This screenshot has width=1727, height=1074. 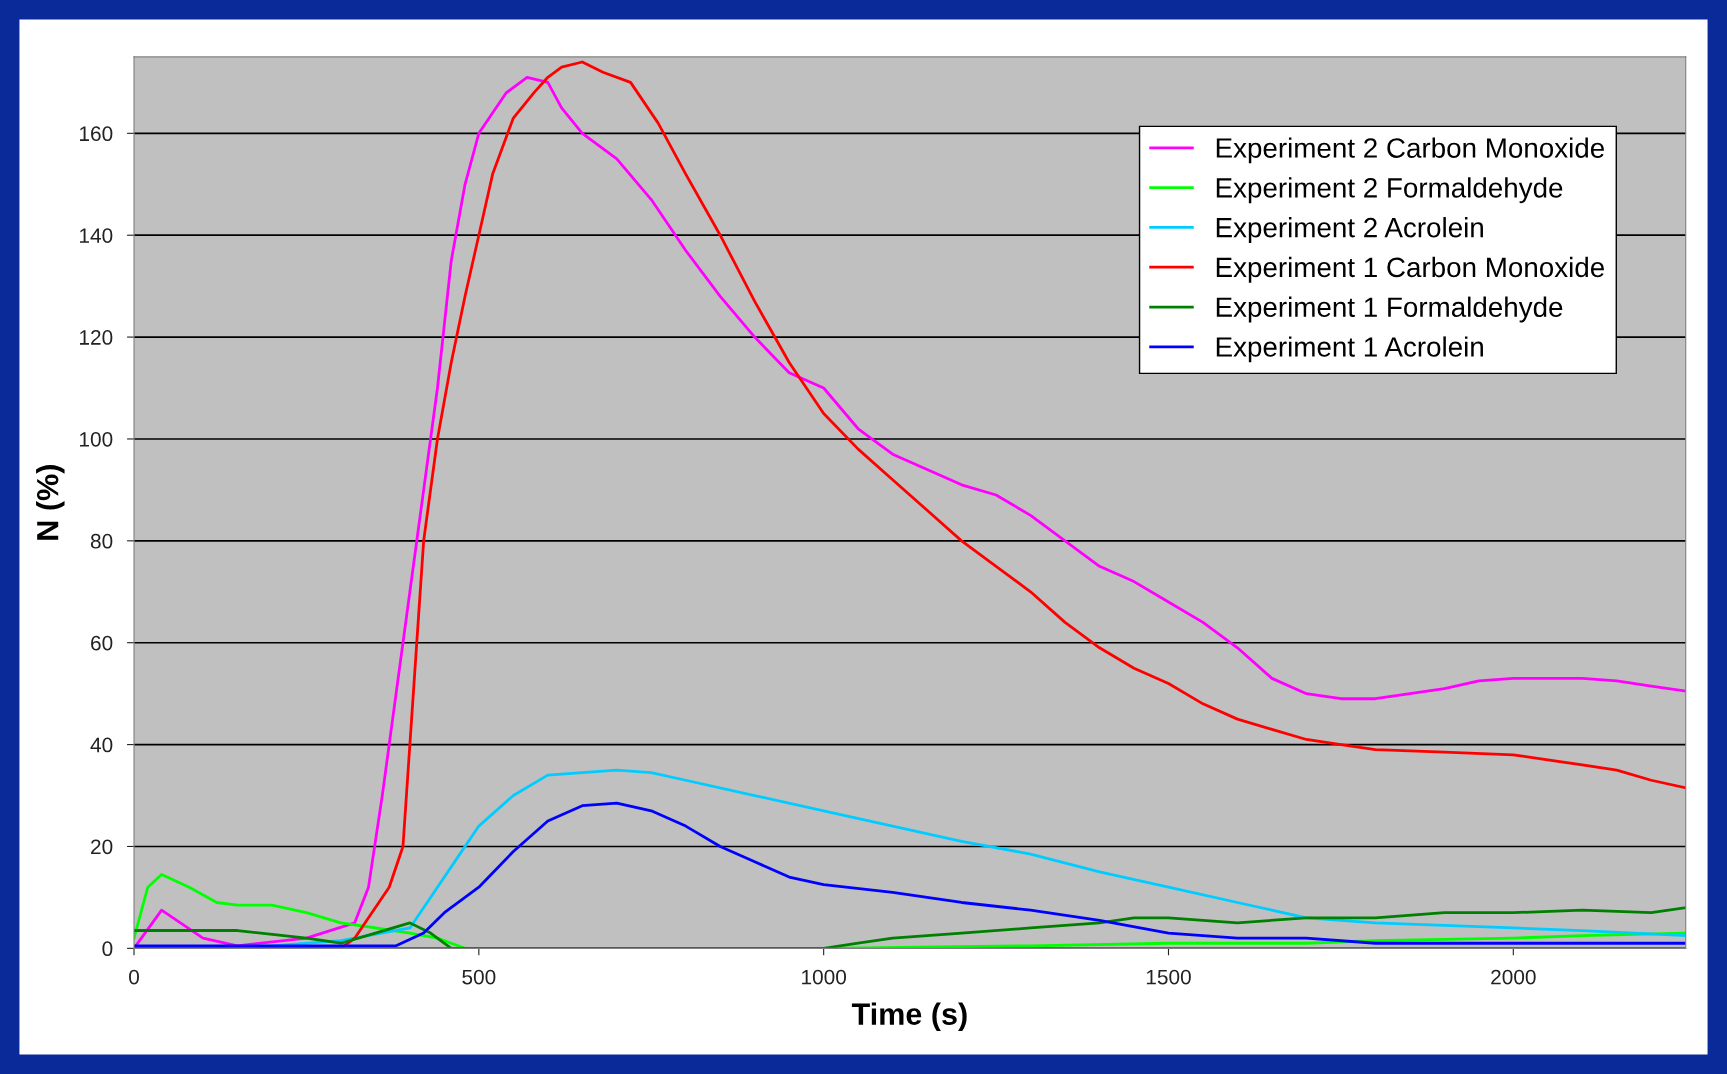 I want to click on legend-label: Experiment 2 Acrolein, so click(x=1349, y=230).